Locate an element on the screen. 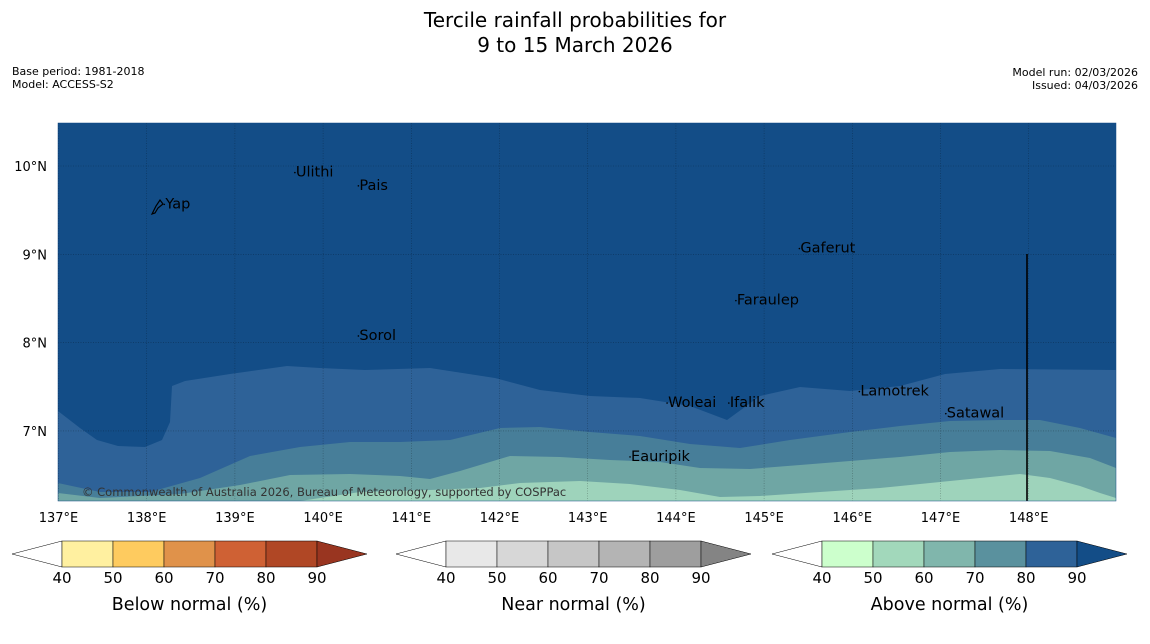 The height and width of the screenshot is (644, 1150). colorbar-title: Near normal (%) is located at coordinates (573, 605).